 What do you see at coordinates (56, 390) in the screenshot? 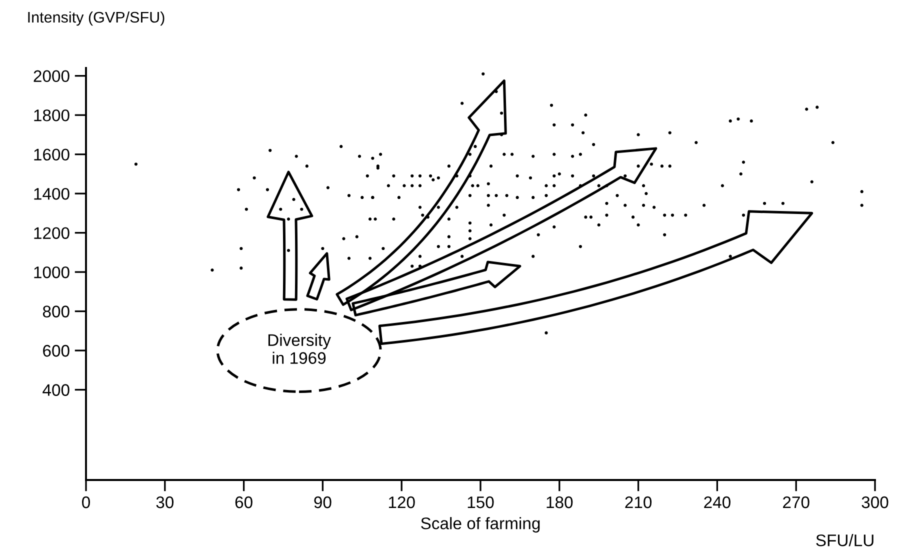
I see `y-tick-label: 400` at bounding box center [56, 390].